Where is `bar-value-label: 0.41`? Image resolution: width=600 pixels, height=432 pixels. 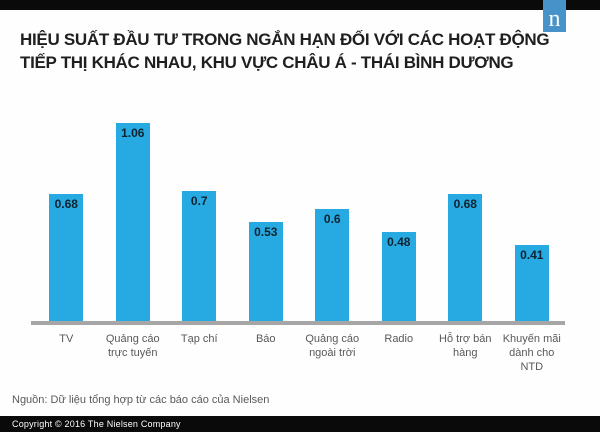
bar-value-label: 0.41 is located at coordinates (532, 255).